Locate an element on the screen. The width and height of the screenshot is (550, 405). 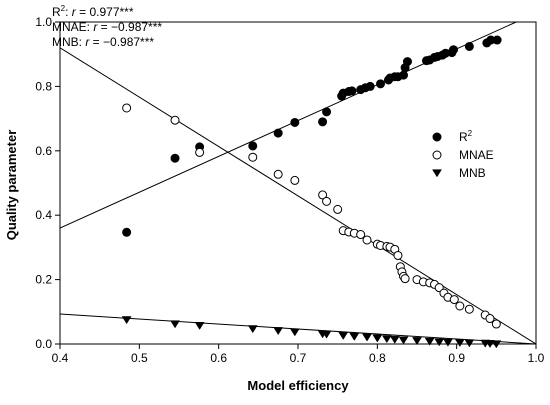
annotation-value: = 0.977*** is located at coordinates (105, 12).